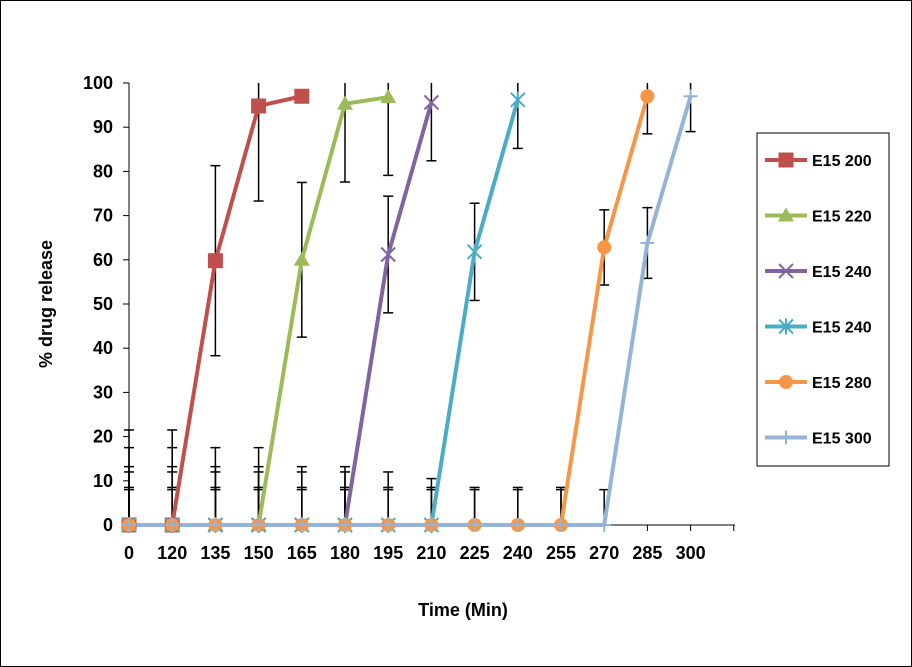 The image size is (912, 667). Describe the element at coordinates (691, 553) in the screenshot. I see `x-tick-label: 300` at that location.